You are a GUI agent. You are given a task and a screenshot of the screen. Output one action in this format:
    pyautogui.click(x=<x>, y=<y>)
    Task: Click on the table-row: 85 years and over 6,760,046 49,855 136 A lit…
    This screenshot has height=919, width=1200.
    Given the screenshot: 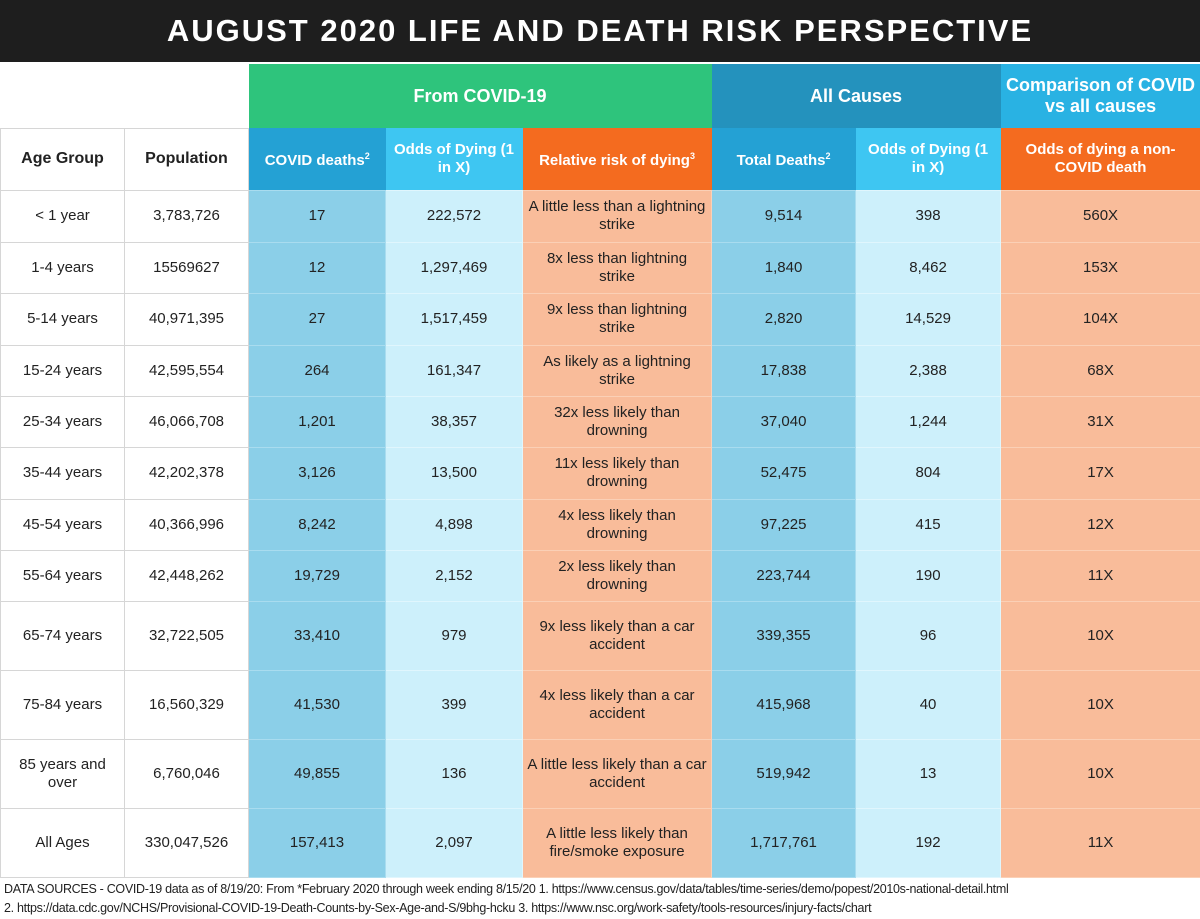 What is the action you would take?
    pyautogui.click(x=600, y=773)
    